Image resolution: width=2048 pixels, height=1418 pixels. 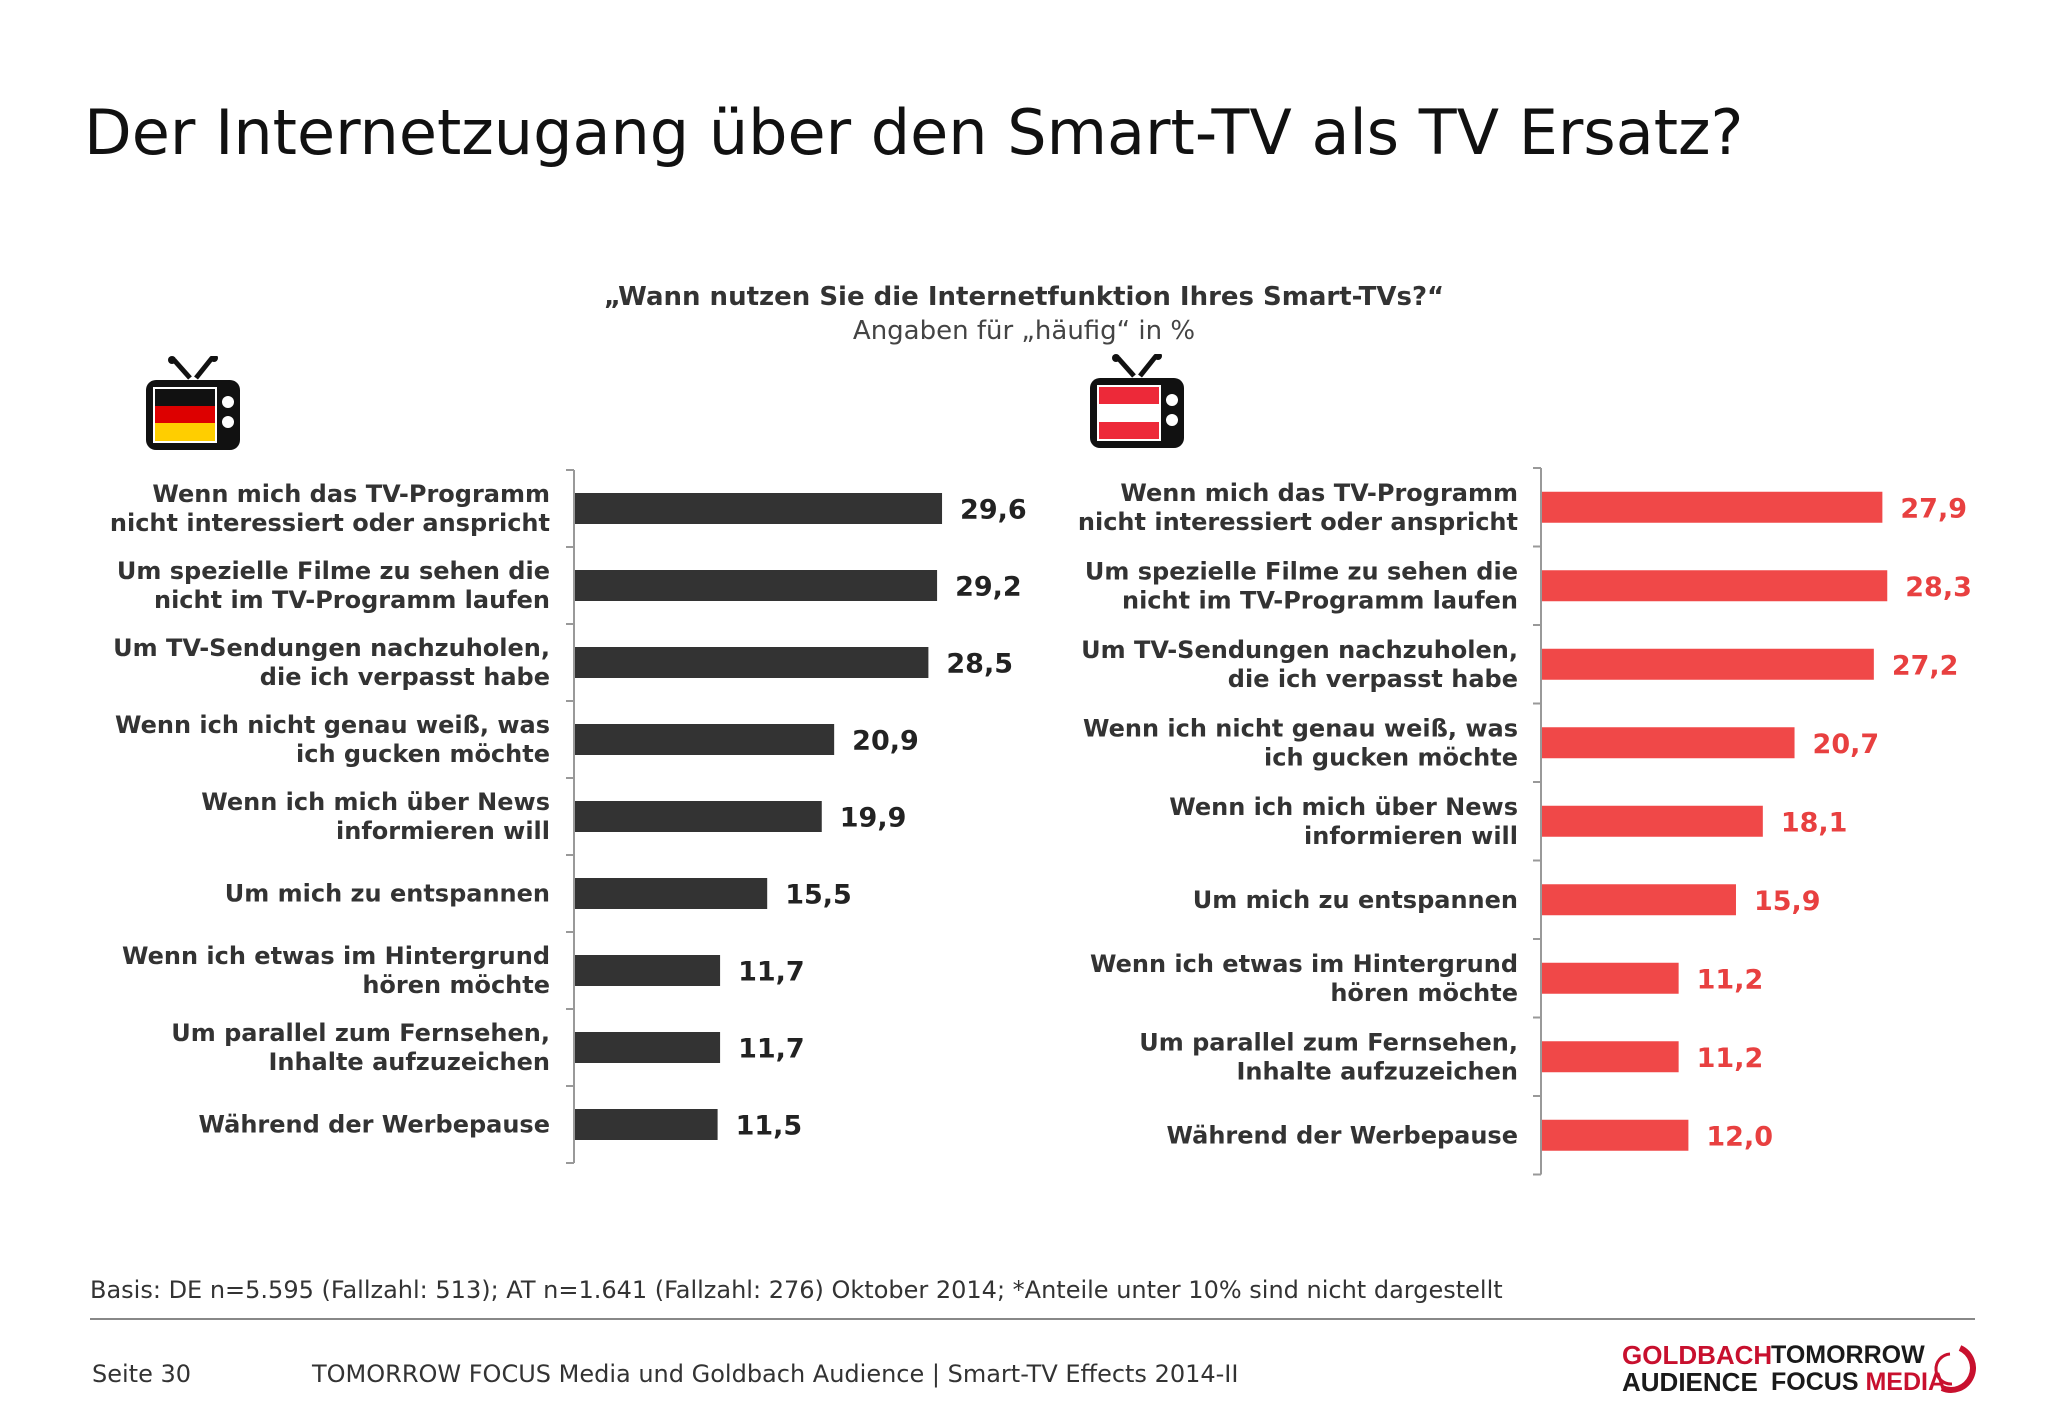 What do you see at coordinates (443, 831) in the screenshot?
I see `de-category-label: informieren will` at bounding box center [443, 831].